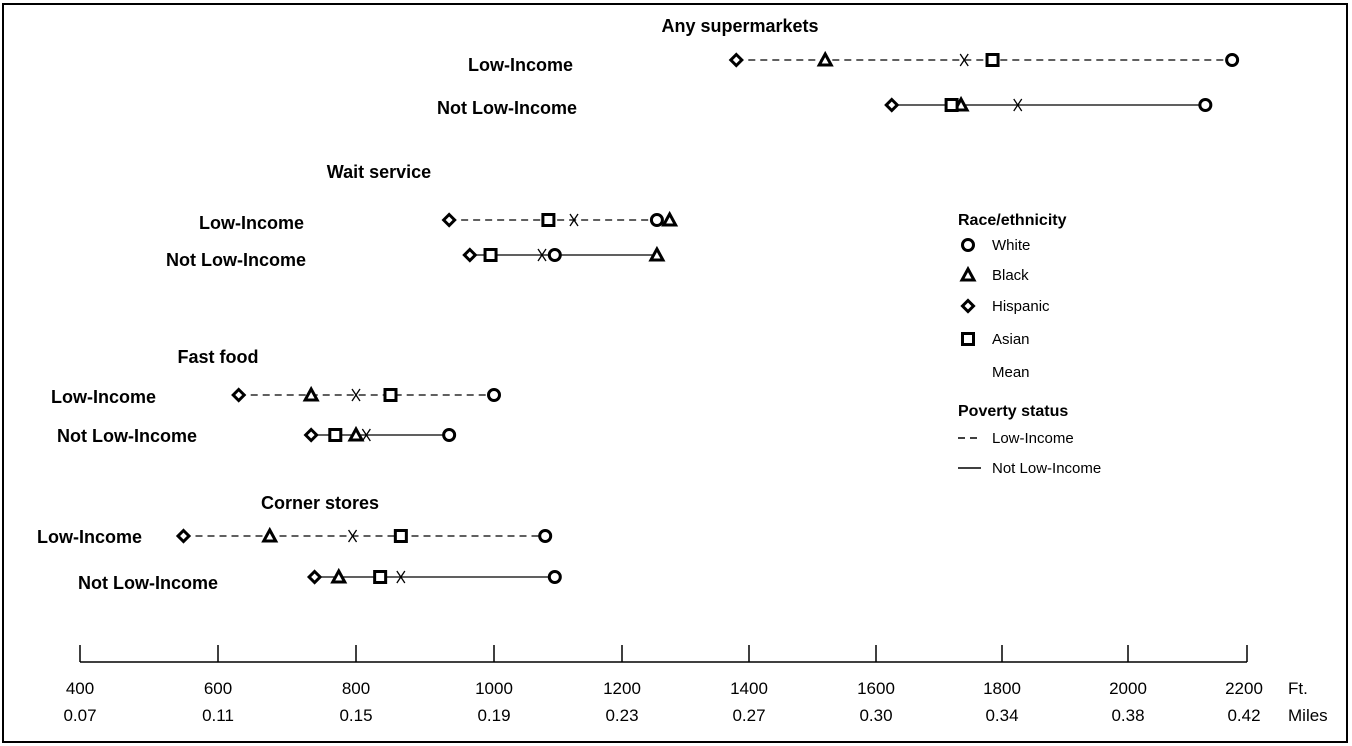 Image resolution: width=1352 pixels, height=746 pixels. I want to click on row-3-0-asian-marker-shape, so click(400, 536).